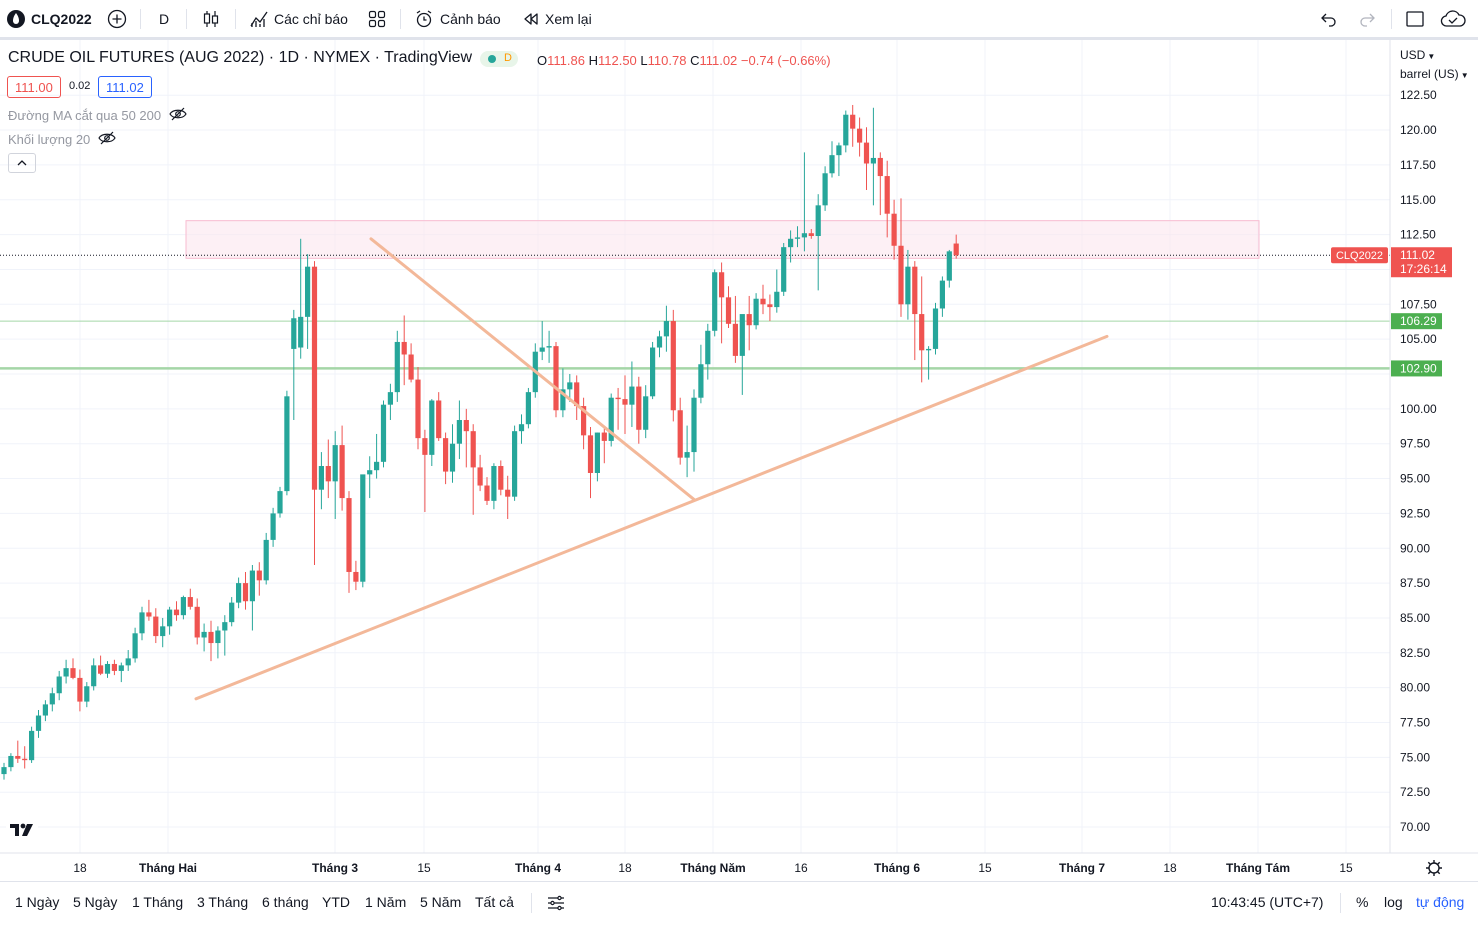 Image resolution: width=1478 pixels, height=925 pixels. Describe the element at coordinates (336, 902) in the screenshot. I see `range-ytd-button: YTD` at that location.